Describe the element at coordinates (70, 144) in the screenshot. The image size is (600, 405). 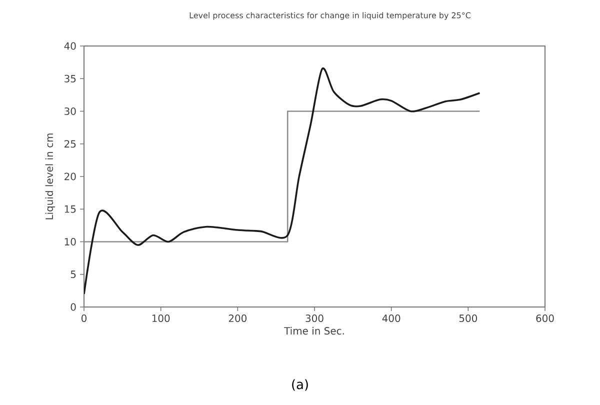
I see `y-tick-label: 25` at that location.